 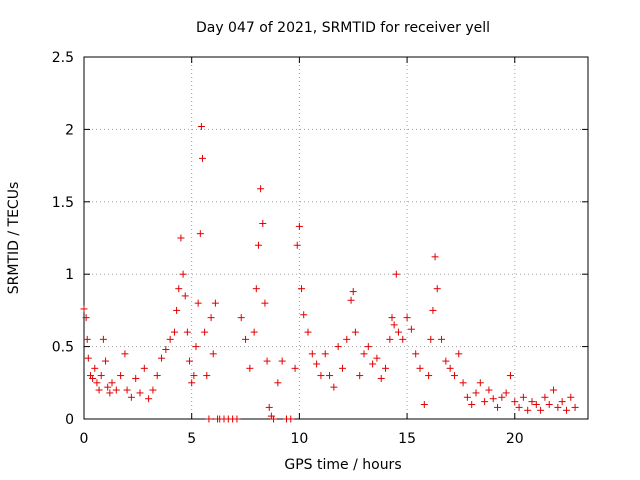 I want to click on x-tick-label: 0, so click(x=84, y=439).